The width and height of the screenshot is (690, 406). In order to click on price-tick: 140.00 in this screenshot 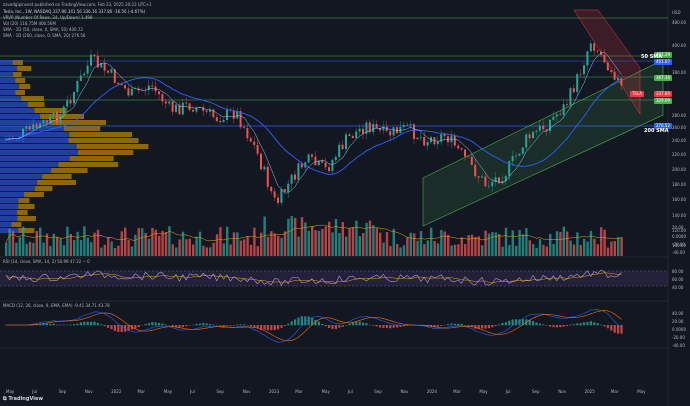, I will do `click(679, 215)`.